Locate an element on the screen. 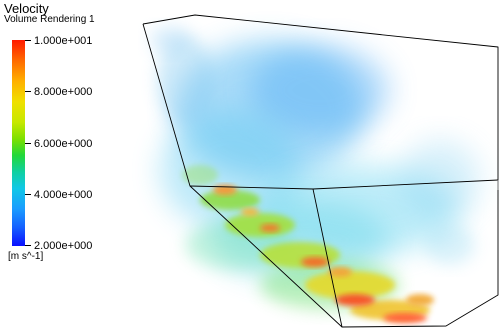 The width and height of the screenshot is (500, 332). legend-units: [m s^-1] is located at coordinates (26, 256).